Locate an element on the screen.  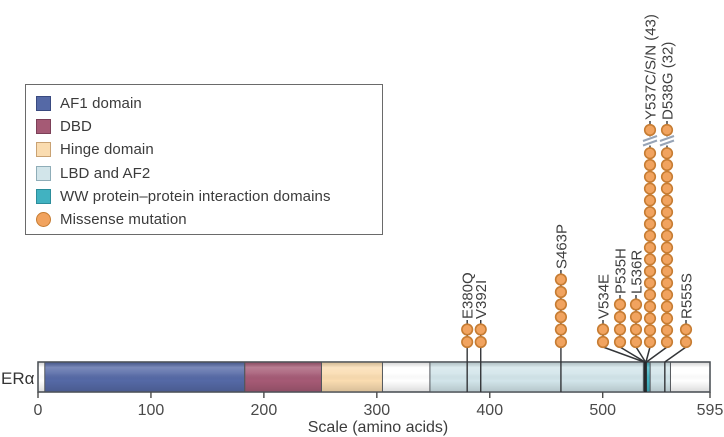
mutation-label: E380Q is located at coordinates (468, 295).